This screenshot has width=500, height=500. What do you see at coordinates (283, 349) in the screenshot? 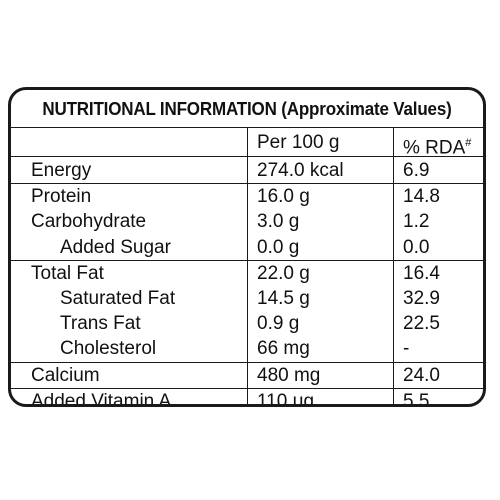
I see `per-100g-value: 66 mg` at bounding box center [283, 349].